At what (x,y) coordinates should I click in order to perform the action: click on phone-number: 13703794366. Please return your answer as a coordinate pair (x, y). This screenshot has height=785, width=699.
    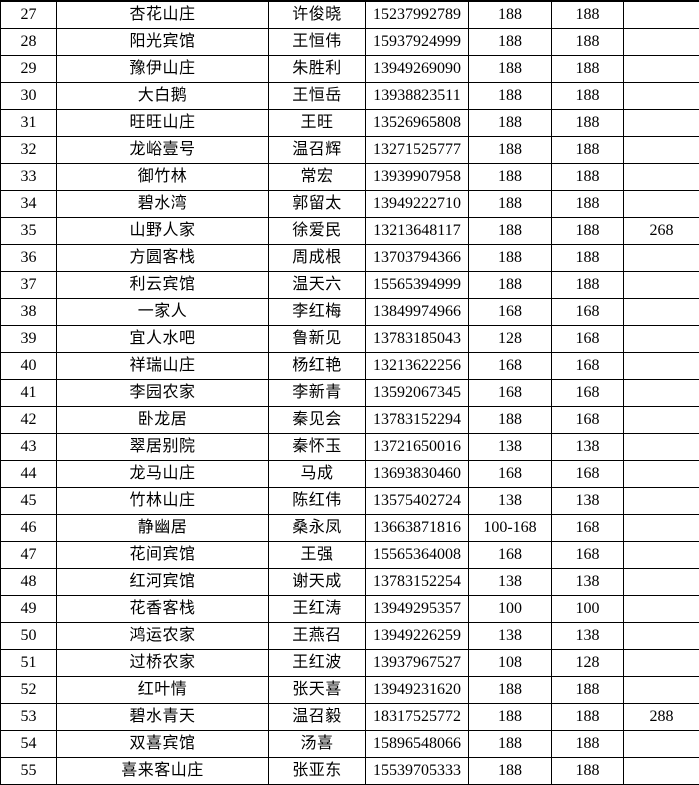
    Looking at the image, I should click on (417, 258).